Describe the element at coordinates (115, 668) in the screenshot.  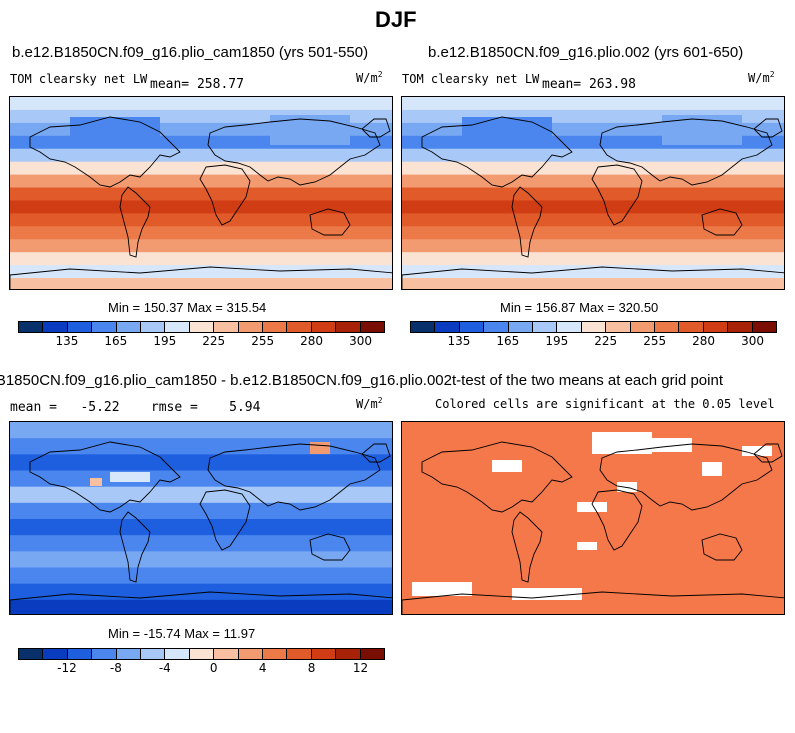
I see `colorbar-tick-label: -8` at that location.